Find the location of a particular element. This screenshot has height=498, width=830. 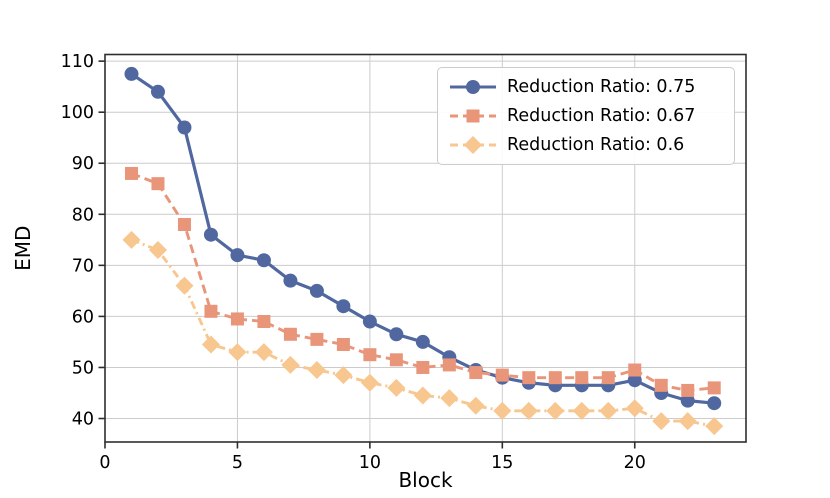

legend-item-label: Reduction Ratio: 0.6 is located at coordinates (596, 144).